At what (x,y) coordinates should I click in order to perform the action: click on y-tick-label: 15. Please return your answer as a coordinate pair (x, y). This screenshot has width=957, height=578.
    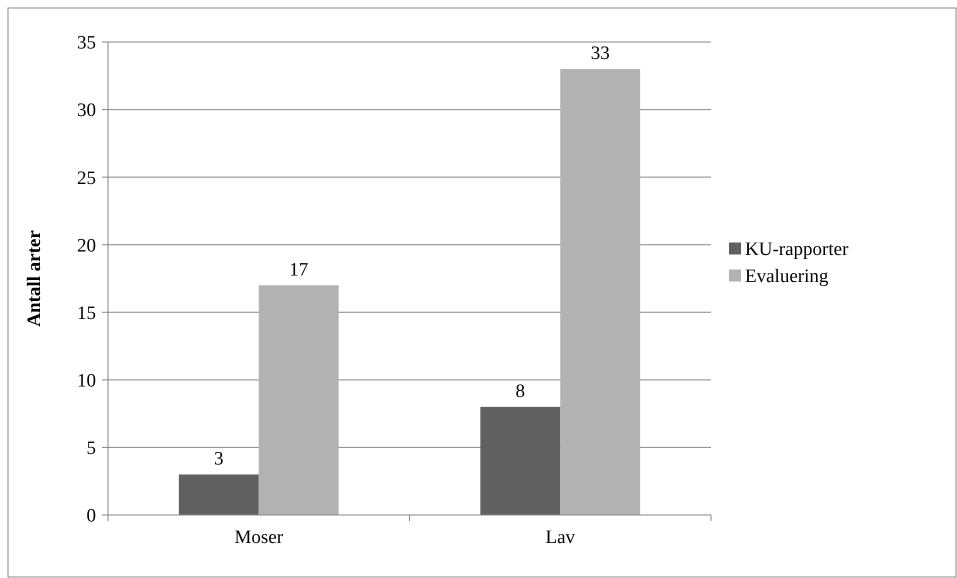
    Looking at the image, I should click on (86, 313).